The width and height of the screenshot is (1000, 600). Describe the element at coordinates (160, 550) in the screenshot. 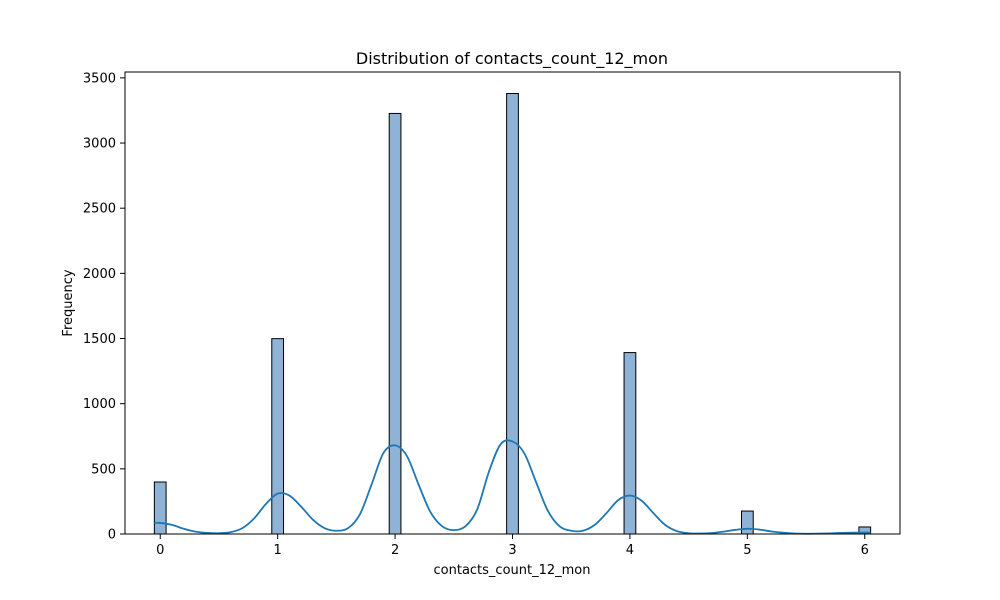

I see `x-tick-label-0: 0` at that location.